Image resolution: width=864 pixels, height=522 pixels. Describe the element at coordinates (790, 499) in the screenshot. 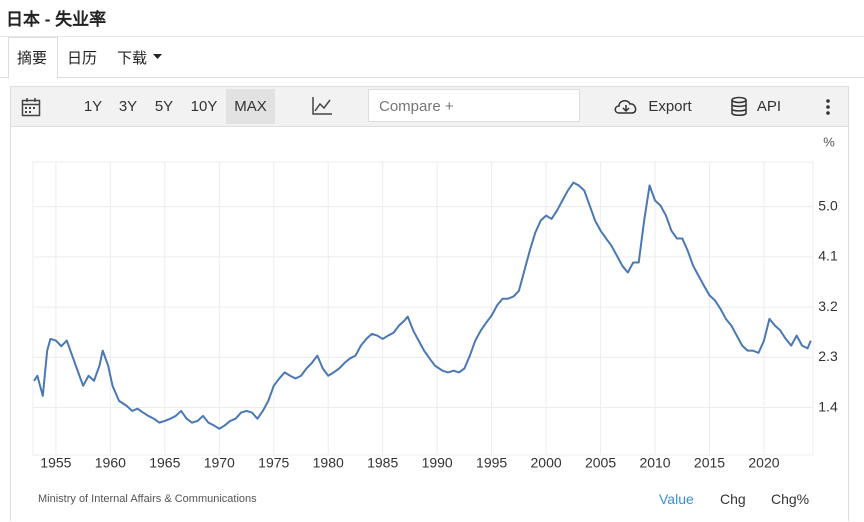

I see `view-tab: Chg%` at that location.